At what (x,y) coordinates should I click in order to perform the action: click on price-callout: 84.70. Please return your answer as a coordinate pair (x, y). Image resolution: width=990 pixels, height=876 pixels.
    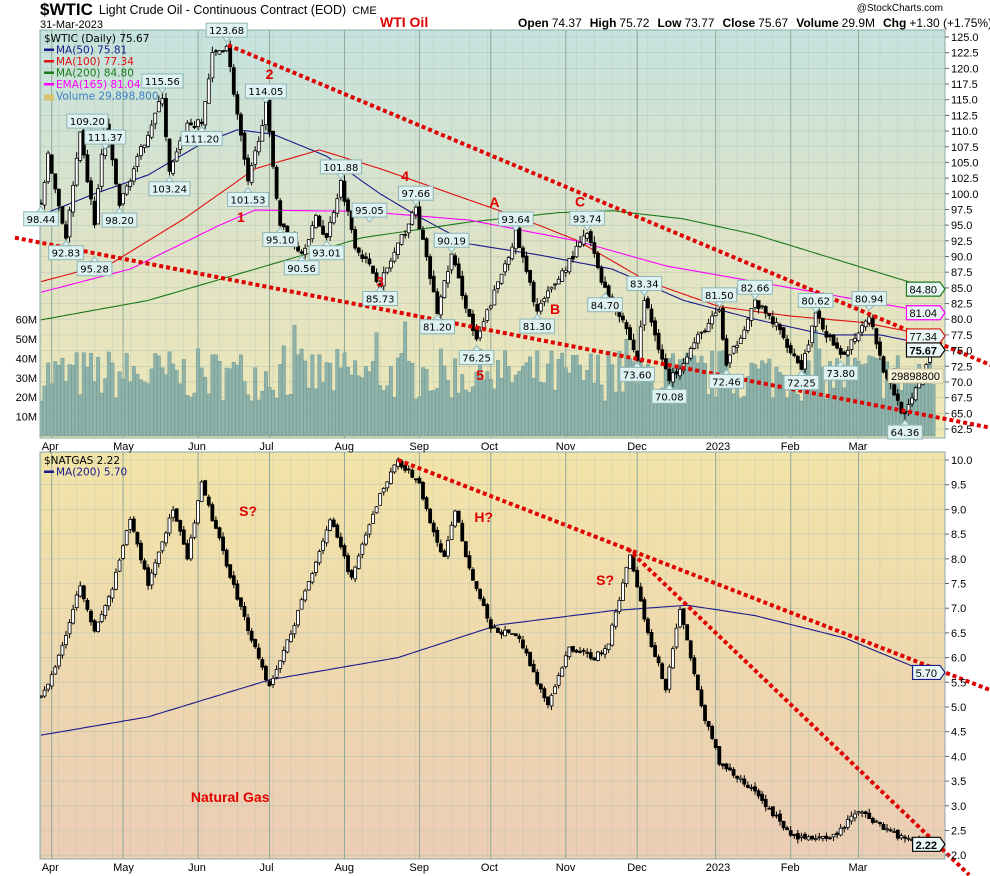
    Looking at the image, I should click on (605, 302).